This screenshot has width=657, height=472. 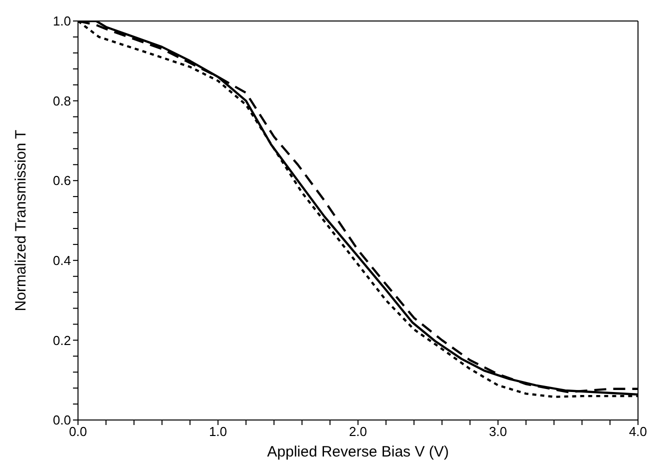 I want to click on y-tick-label: 1.0, so click(x=61, y=21).